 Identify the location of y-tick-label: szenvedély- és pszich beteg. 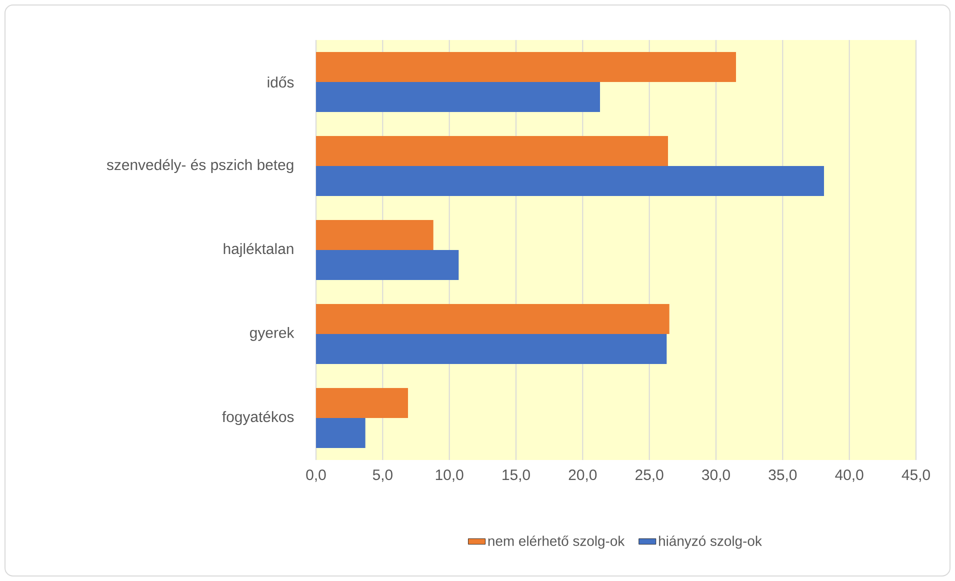
(200, 166).